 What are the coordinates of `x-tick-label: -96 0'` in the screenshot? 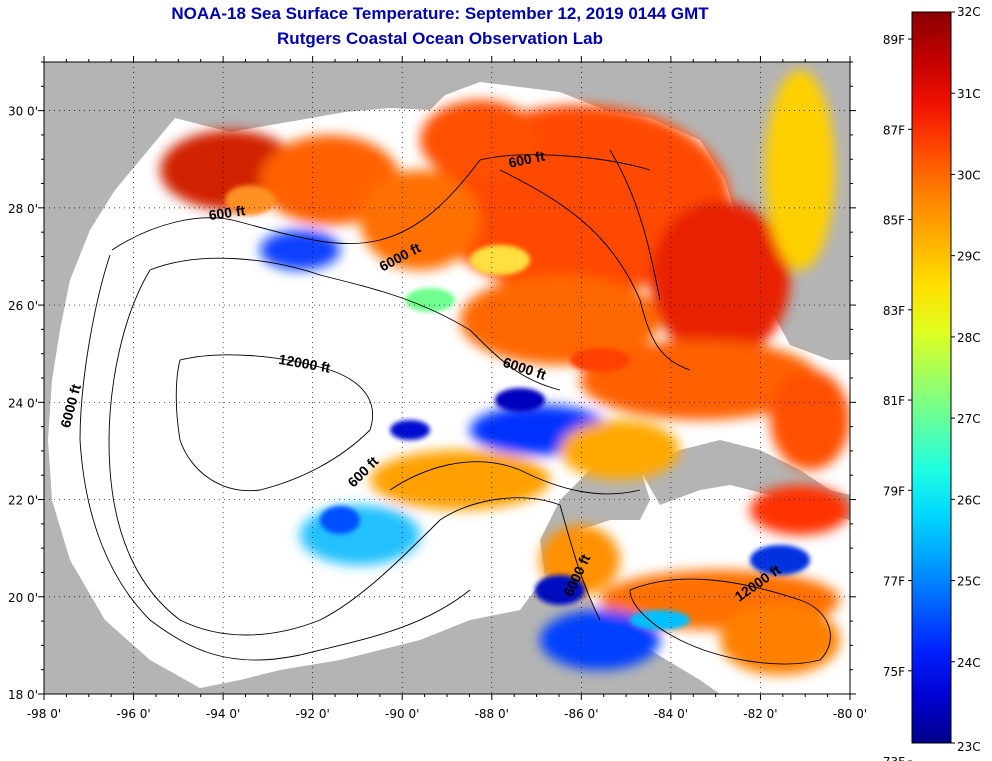 It's located at (133, 714).